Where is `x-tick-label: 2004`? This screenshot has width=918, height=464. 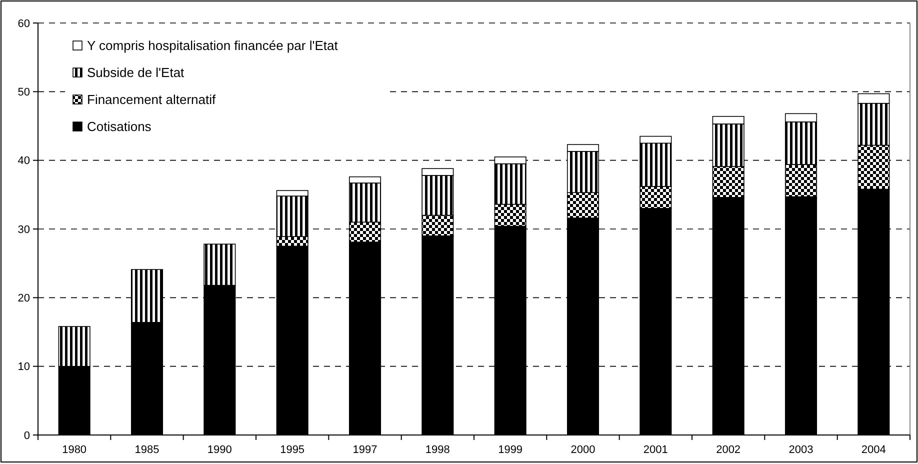 x-tick-label: 2004 is located at coordinates (873, 450).